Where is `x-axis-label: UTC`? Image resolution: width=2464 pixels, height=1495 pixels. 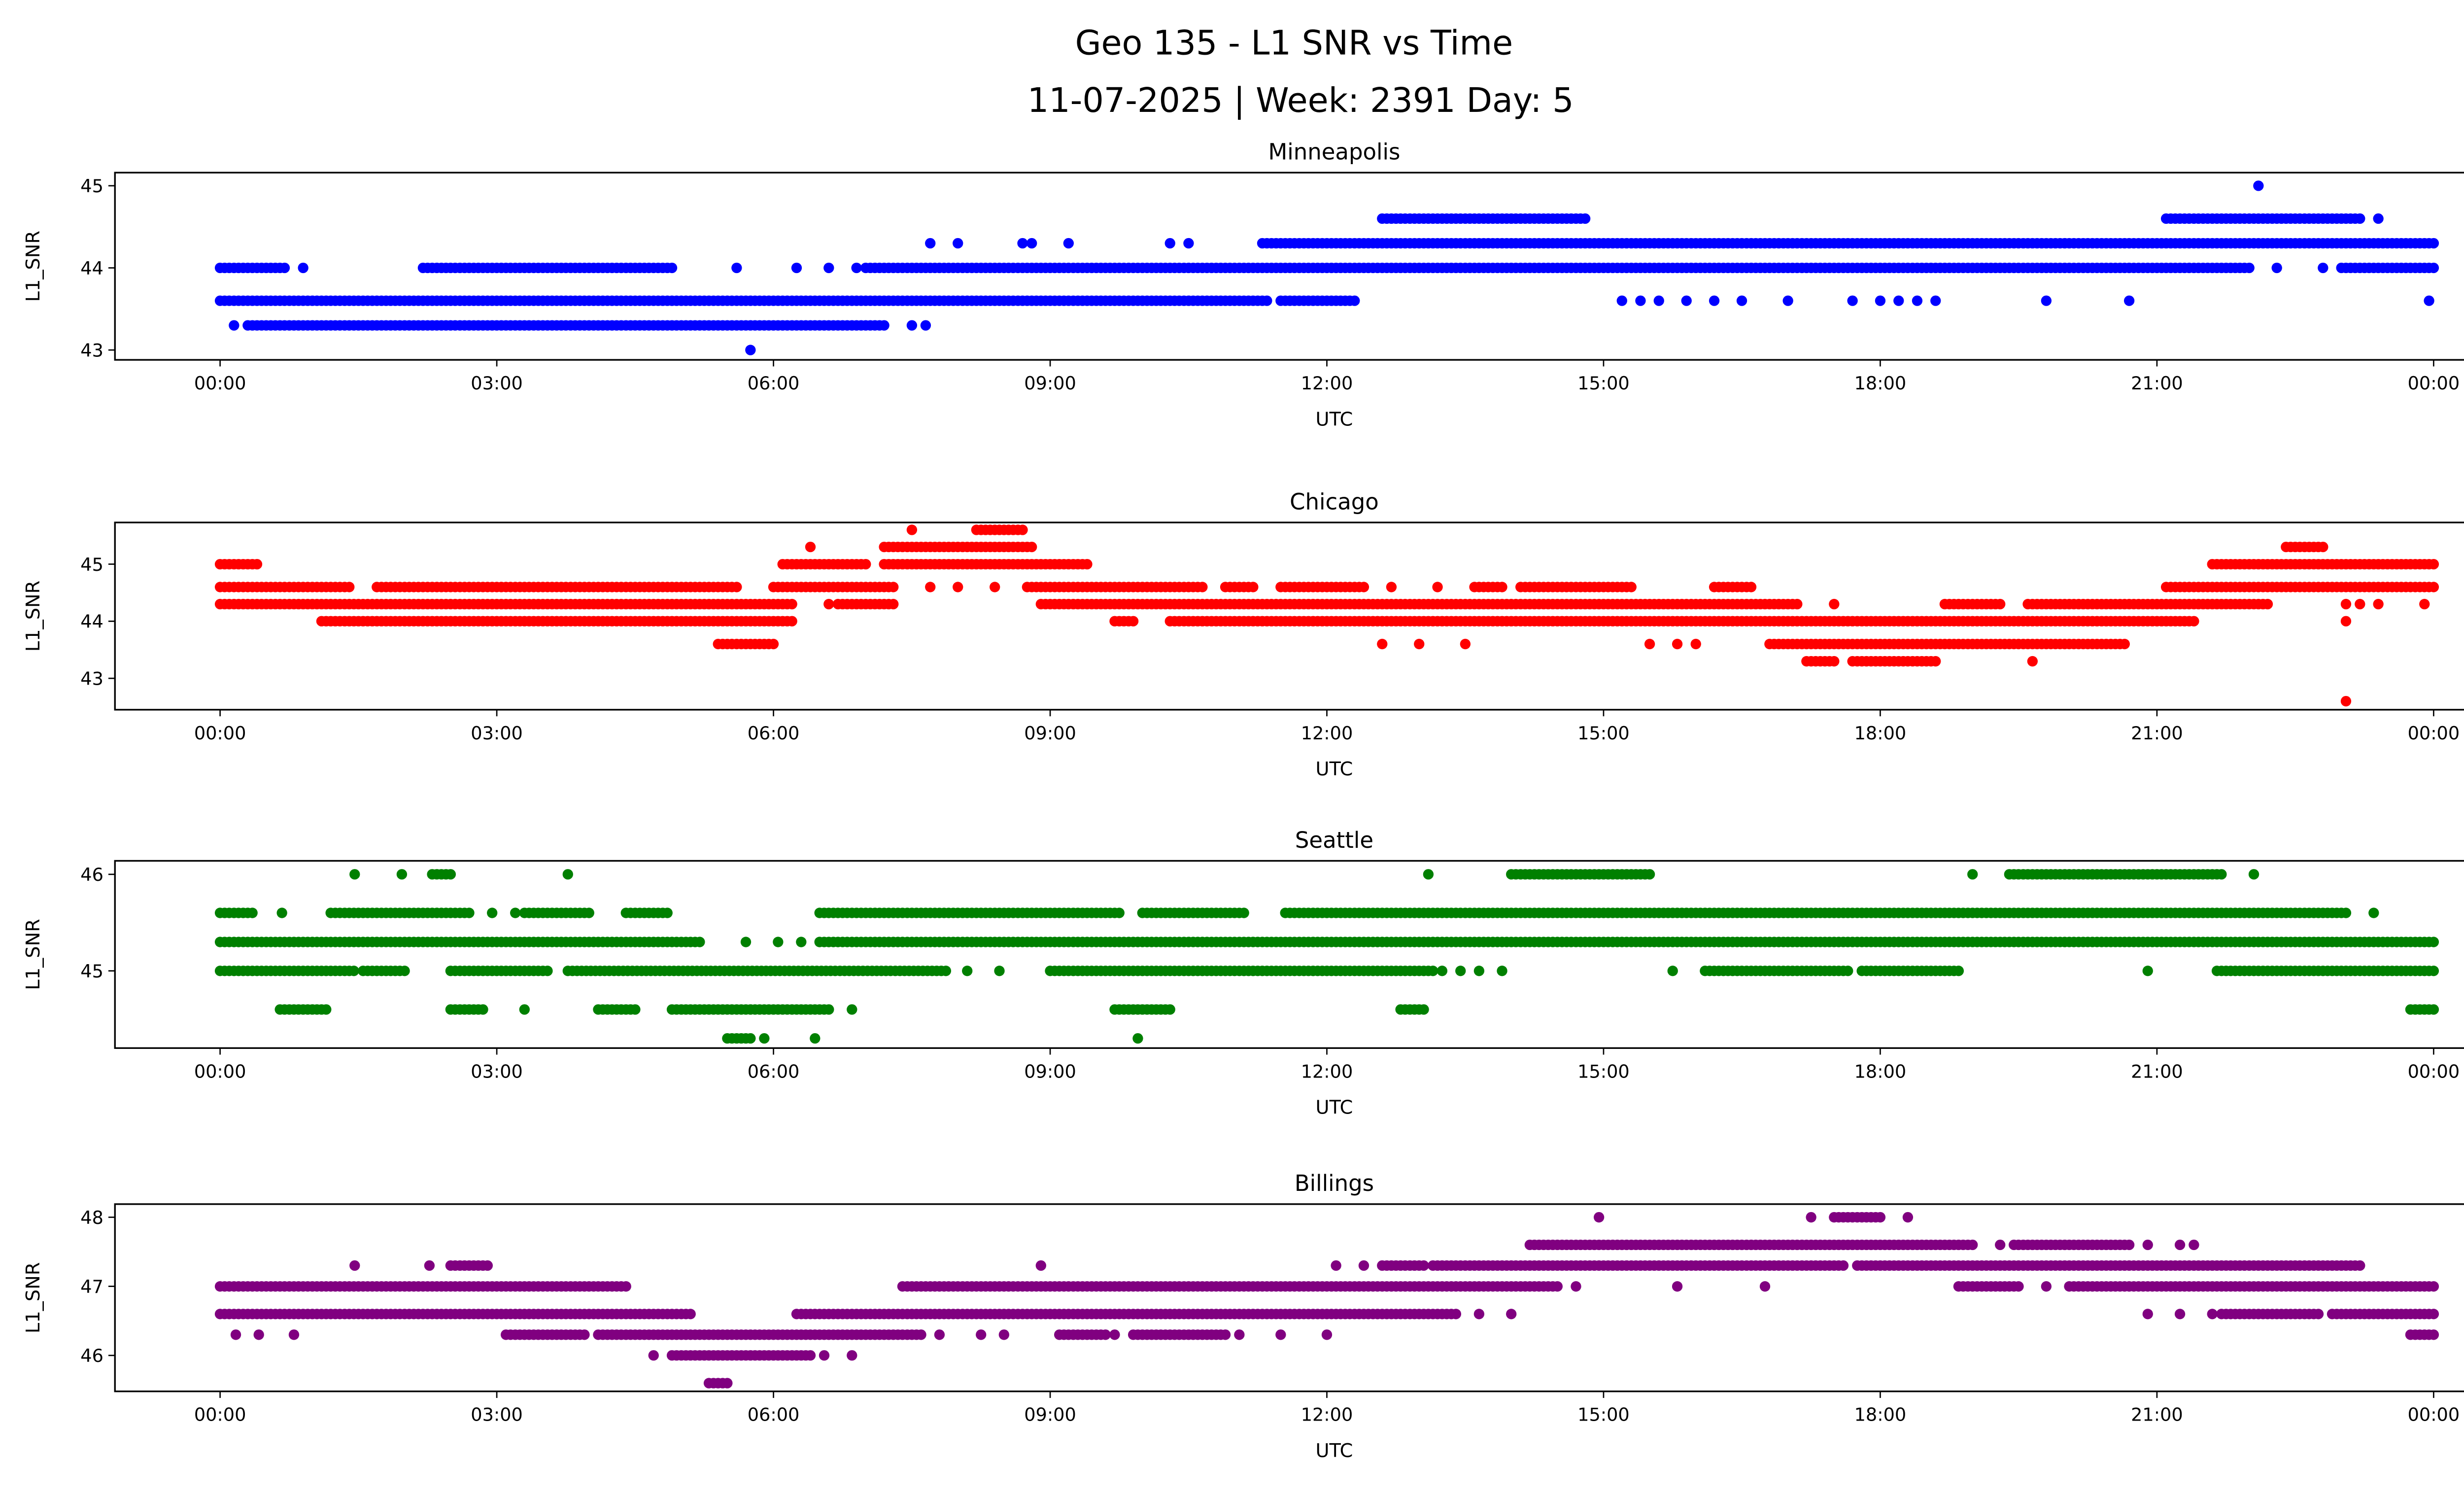 x-axis-label: UTC is located at coordinates (1334, 1108).